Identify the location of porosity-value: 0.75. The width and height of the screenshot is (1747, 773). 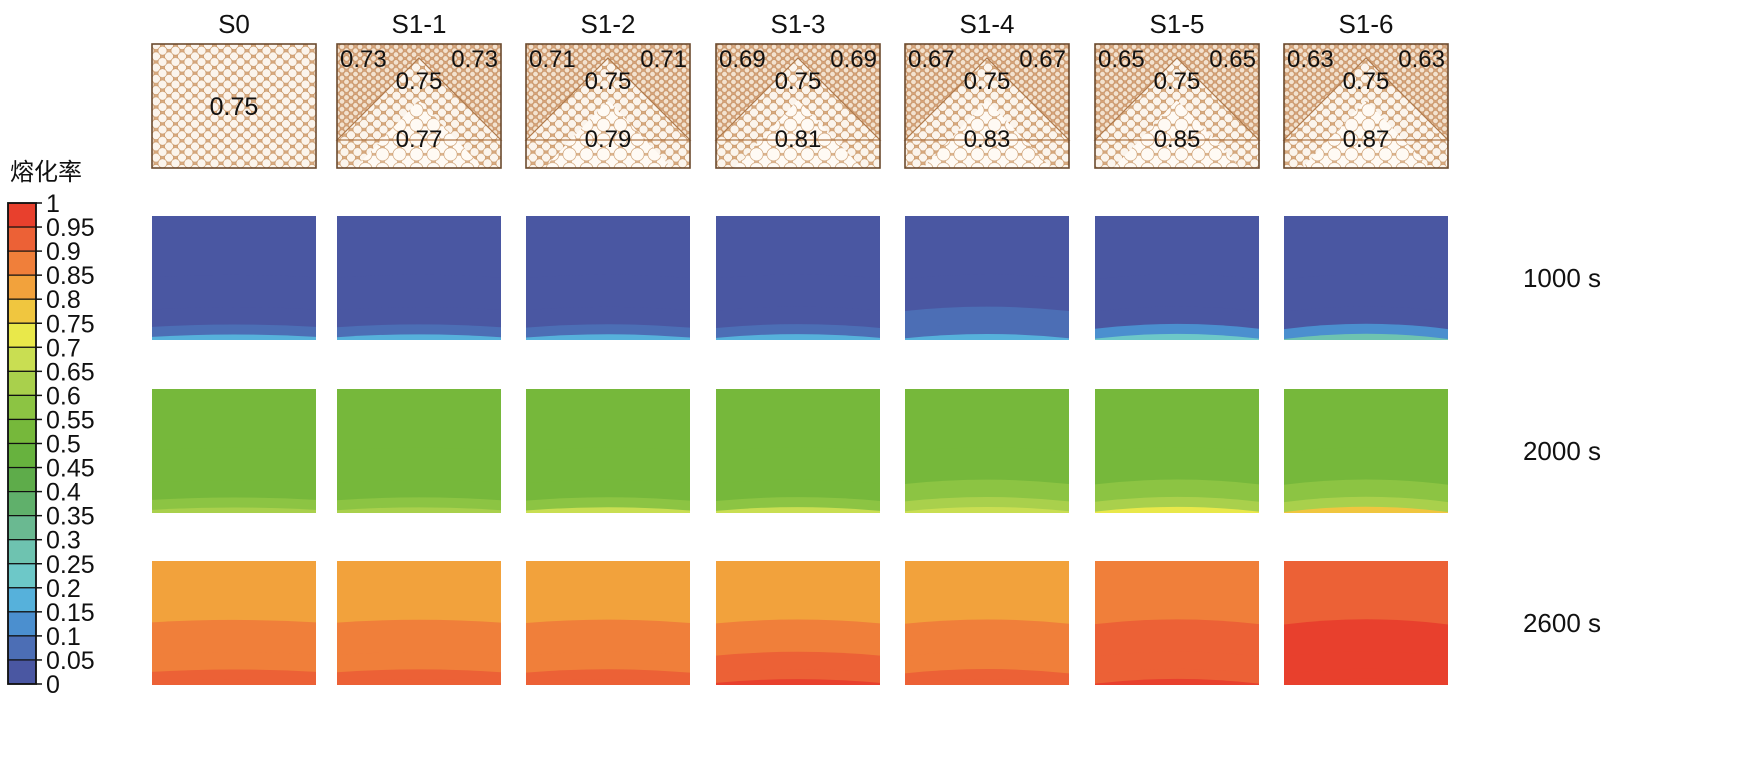
(234, 107).